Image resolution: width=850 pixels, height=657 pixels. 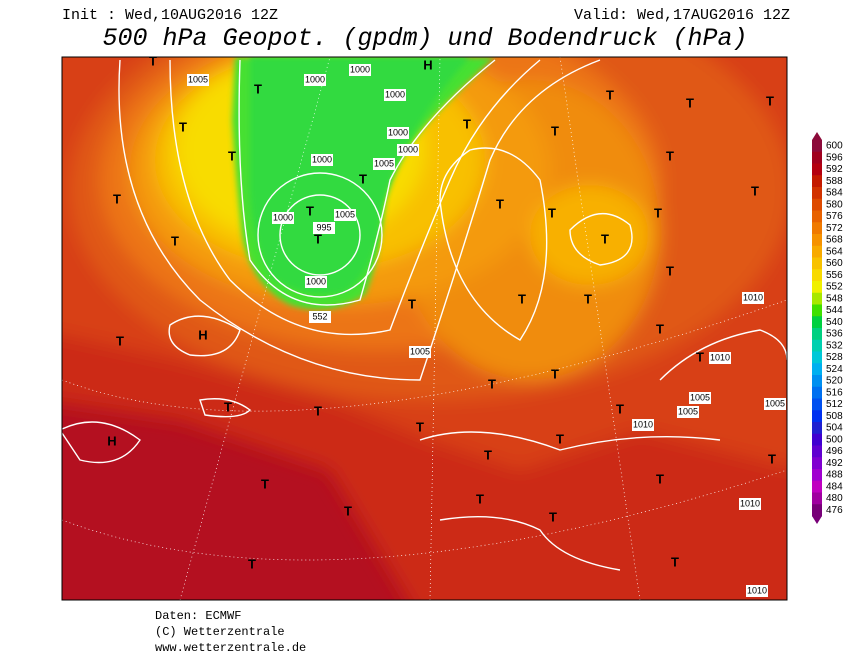 What do you see at coordinates (834, 228) in the screenshot?
I see `colorbar-label: 572` at bounding box center [834, 228].